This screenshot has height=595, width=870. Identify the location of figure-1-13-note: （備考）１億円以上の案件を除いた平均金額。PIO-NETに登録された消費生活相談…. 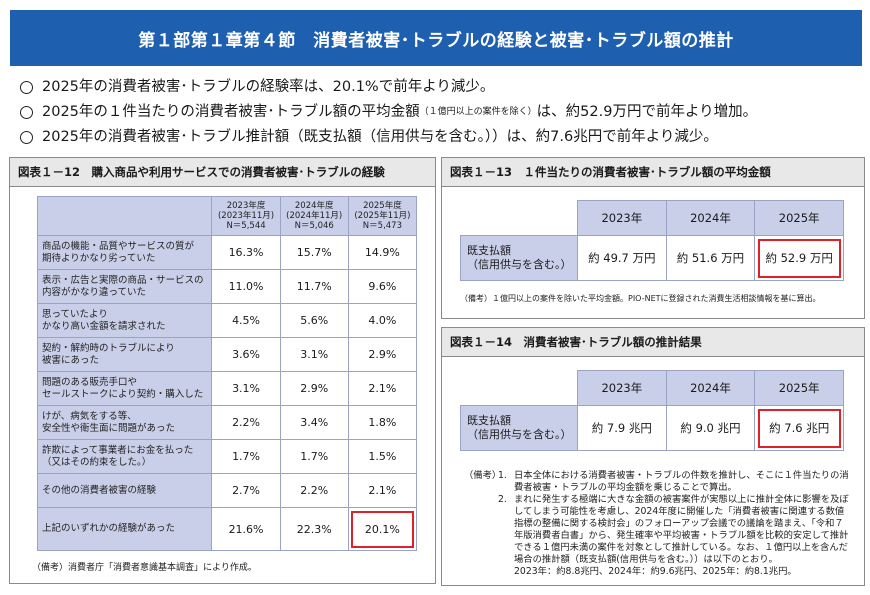
(640, 298).